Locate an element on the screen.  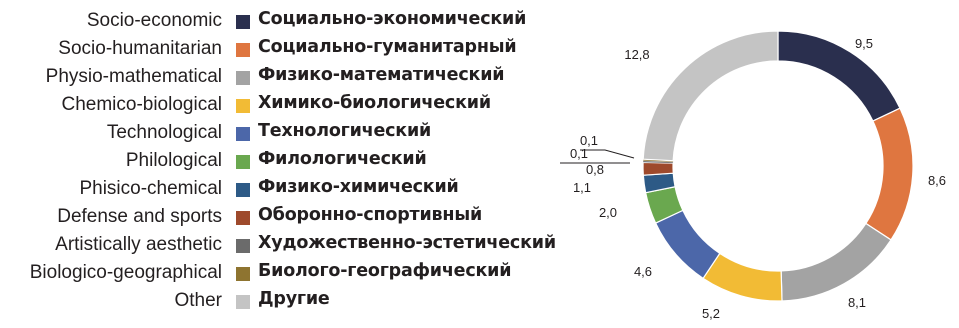
legend-en-label: Other is located at coordinates (198, 300).